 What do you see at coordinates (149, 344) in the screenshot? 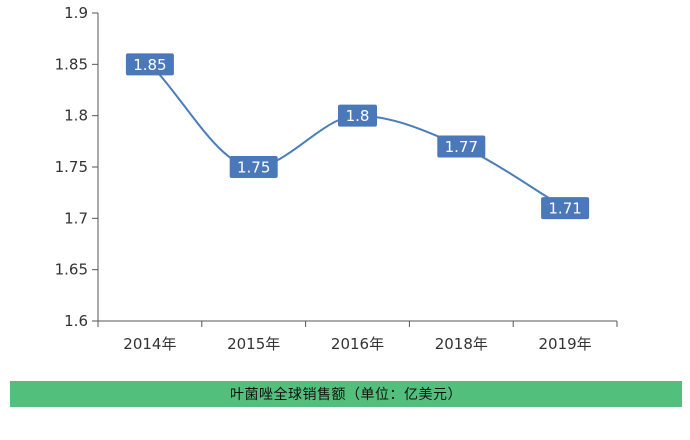
I see `x-tick-label: 2014年` at bounding box center [149, 344].